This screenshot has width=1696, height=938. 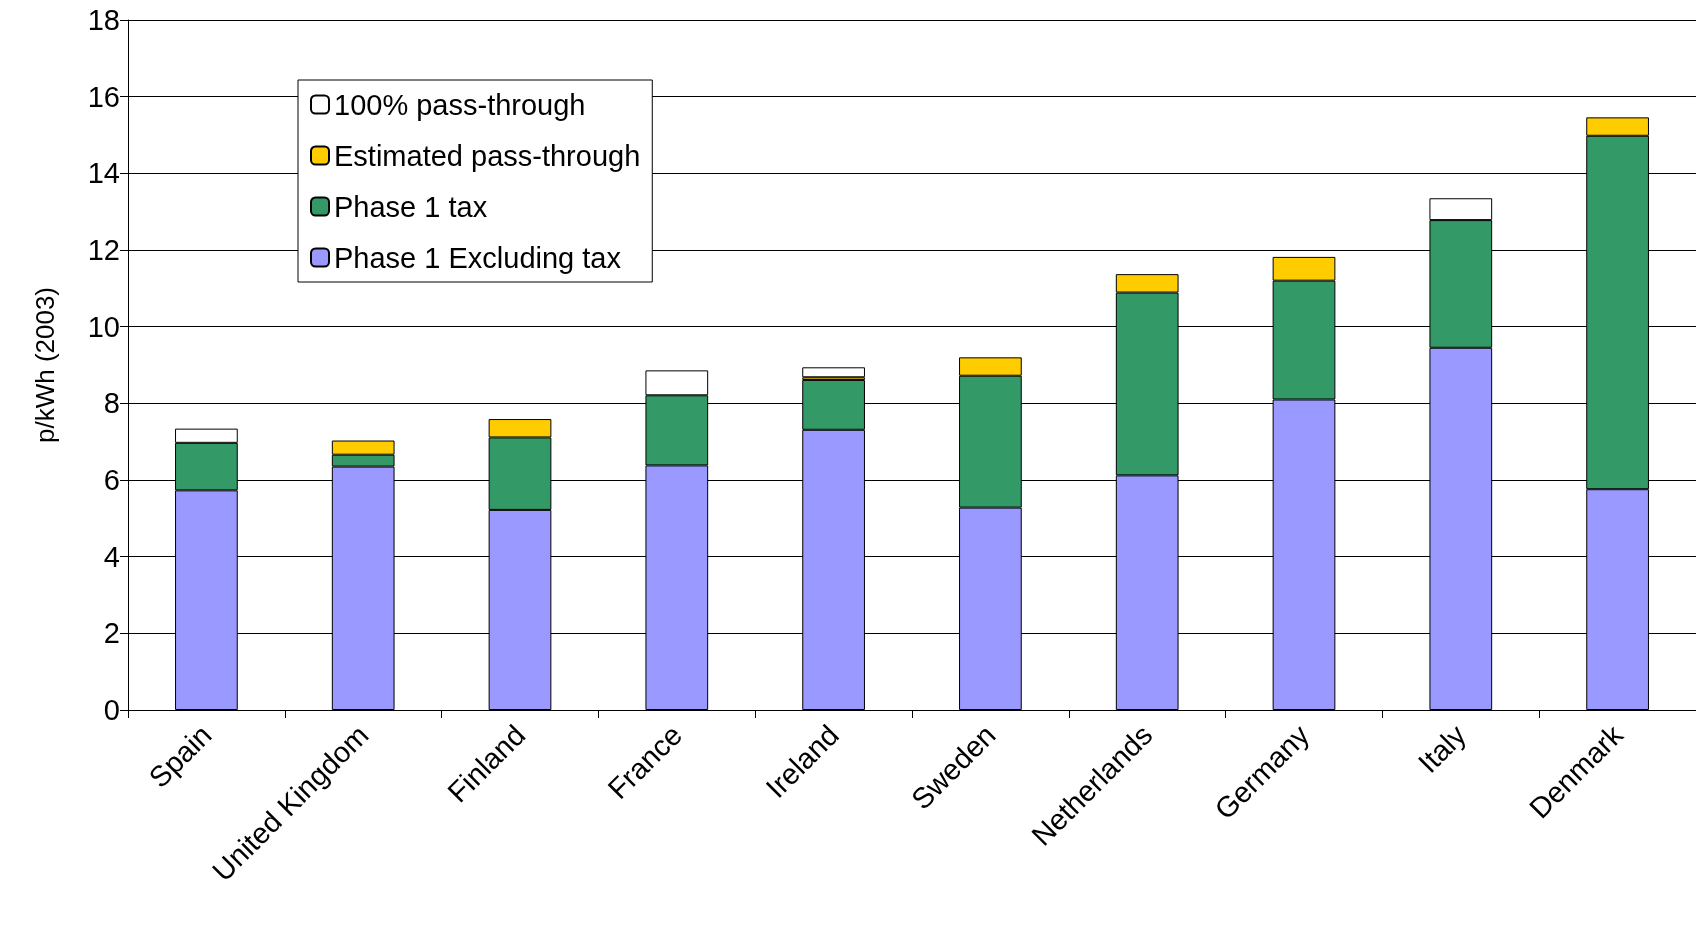 I want to click on y-tick-label: 8, so click(x=111, y=403).